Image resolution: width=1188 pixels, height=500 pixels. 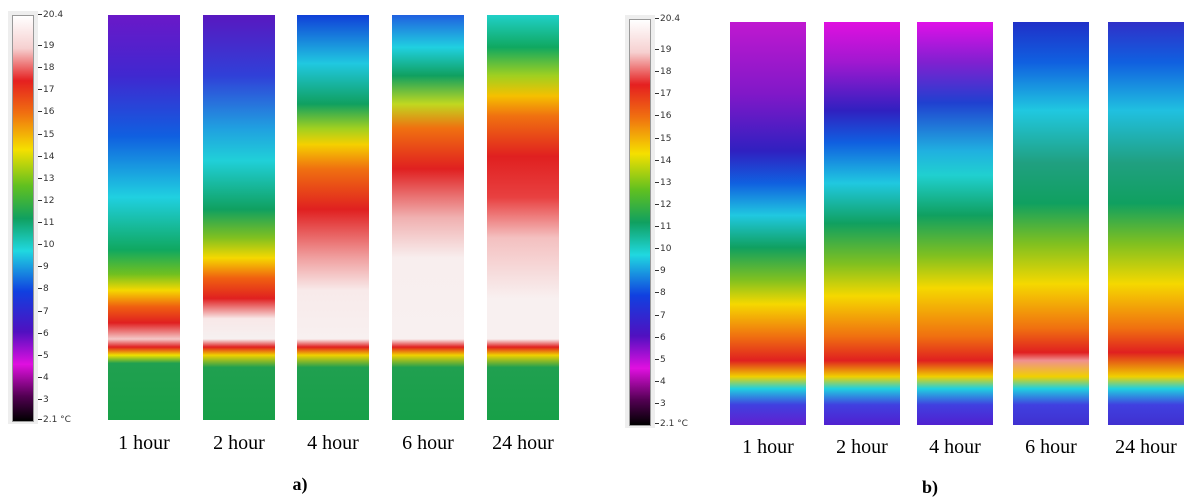 What do you see at coordinates (300, 484) in the screenshot?
I see `panel-label: a)` at bounding box center [300, 484].